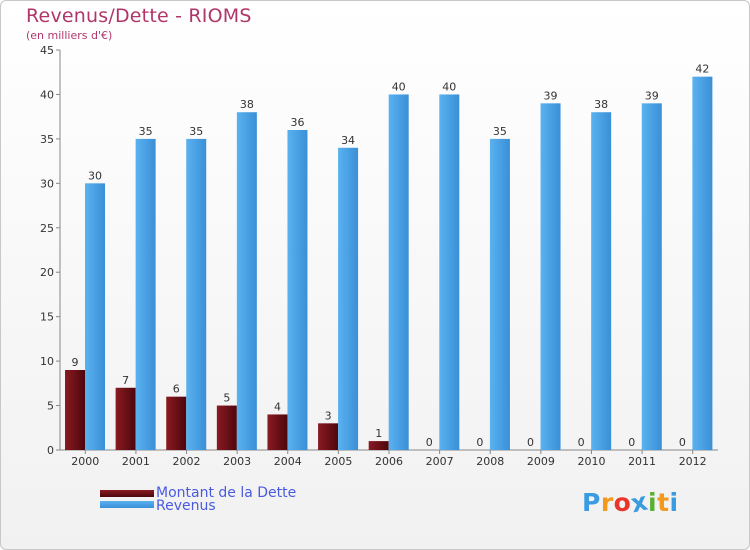  I want to click on bar-debt-label: 1, so click(378, 433).